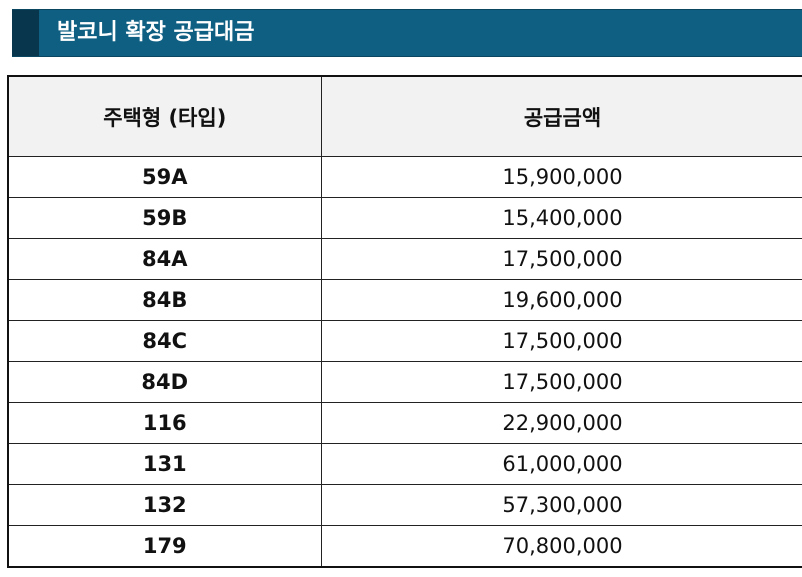 The image size is (802, 577). I want to click on table-row: 116 22,900,000, so click(404, 423).